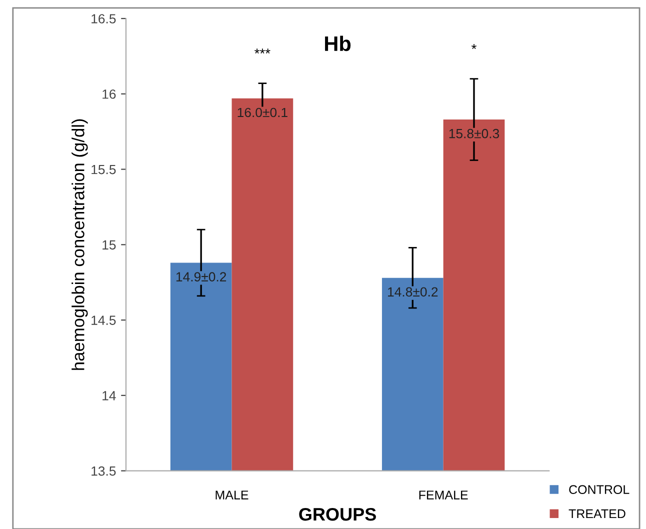 Image resolution: width=646 pixels, height=529 pixels. I want to click on y-tick-label: 14, so click(109, 395).